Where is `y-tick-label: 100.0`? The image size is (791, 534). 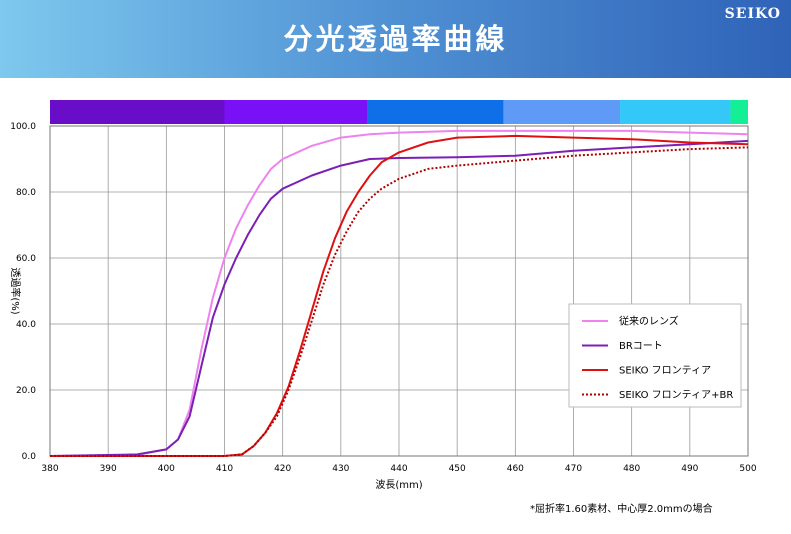
y-tick-label: 100.0 is located at coordinates (23, 127).